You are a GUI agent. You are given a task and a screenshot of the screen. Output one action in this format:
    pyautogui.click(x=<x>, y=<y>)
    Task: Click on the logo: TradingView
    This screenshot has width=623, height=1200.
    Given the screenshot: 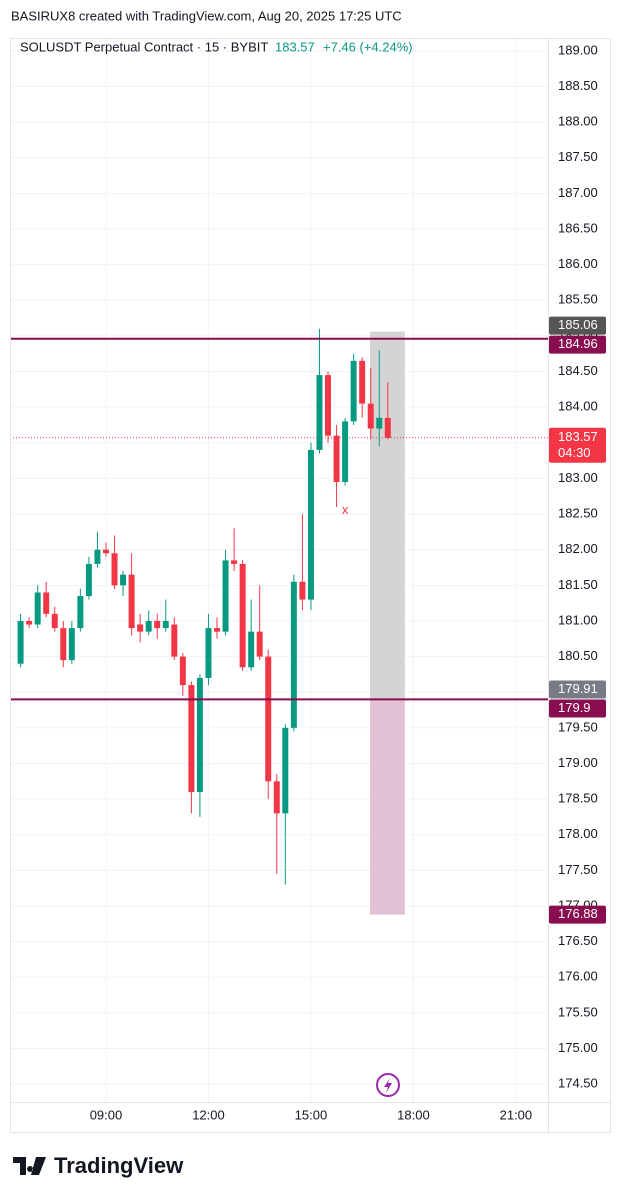 What is the action you would take?
    pyautogui.click(x=98, y=1165)
    